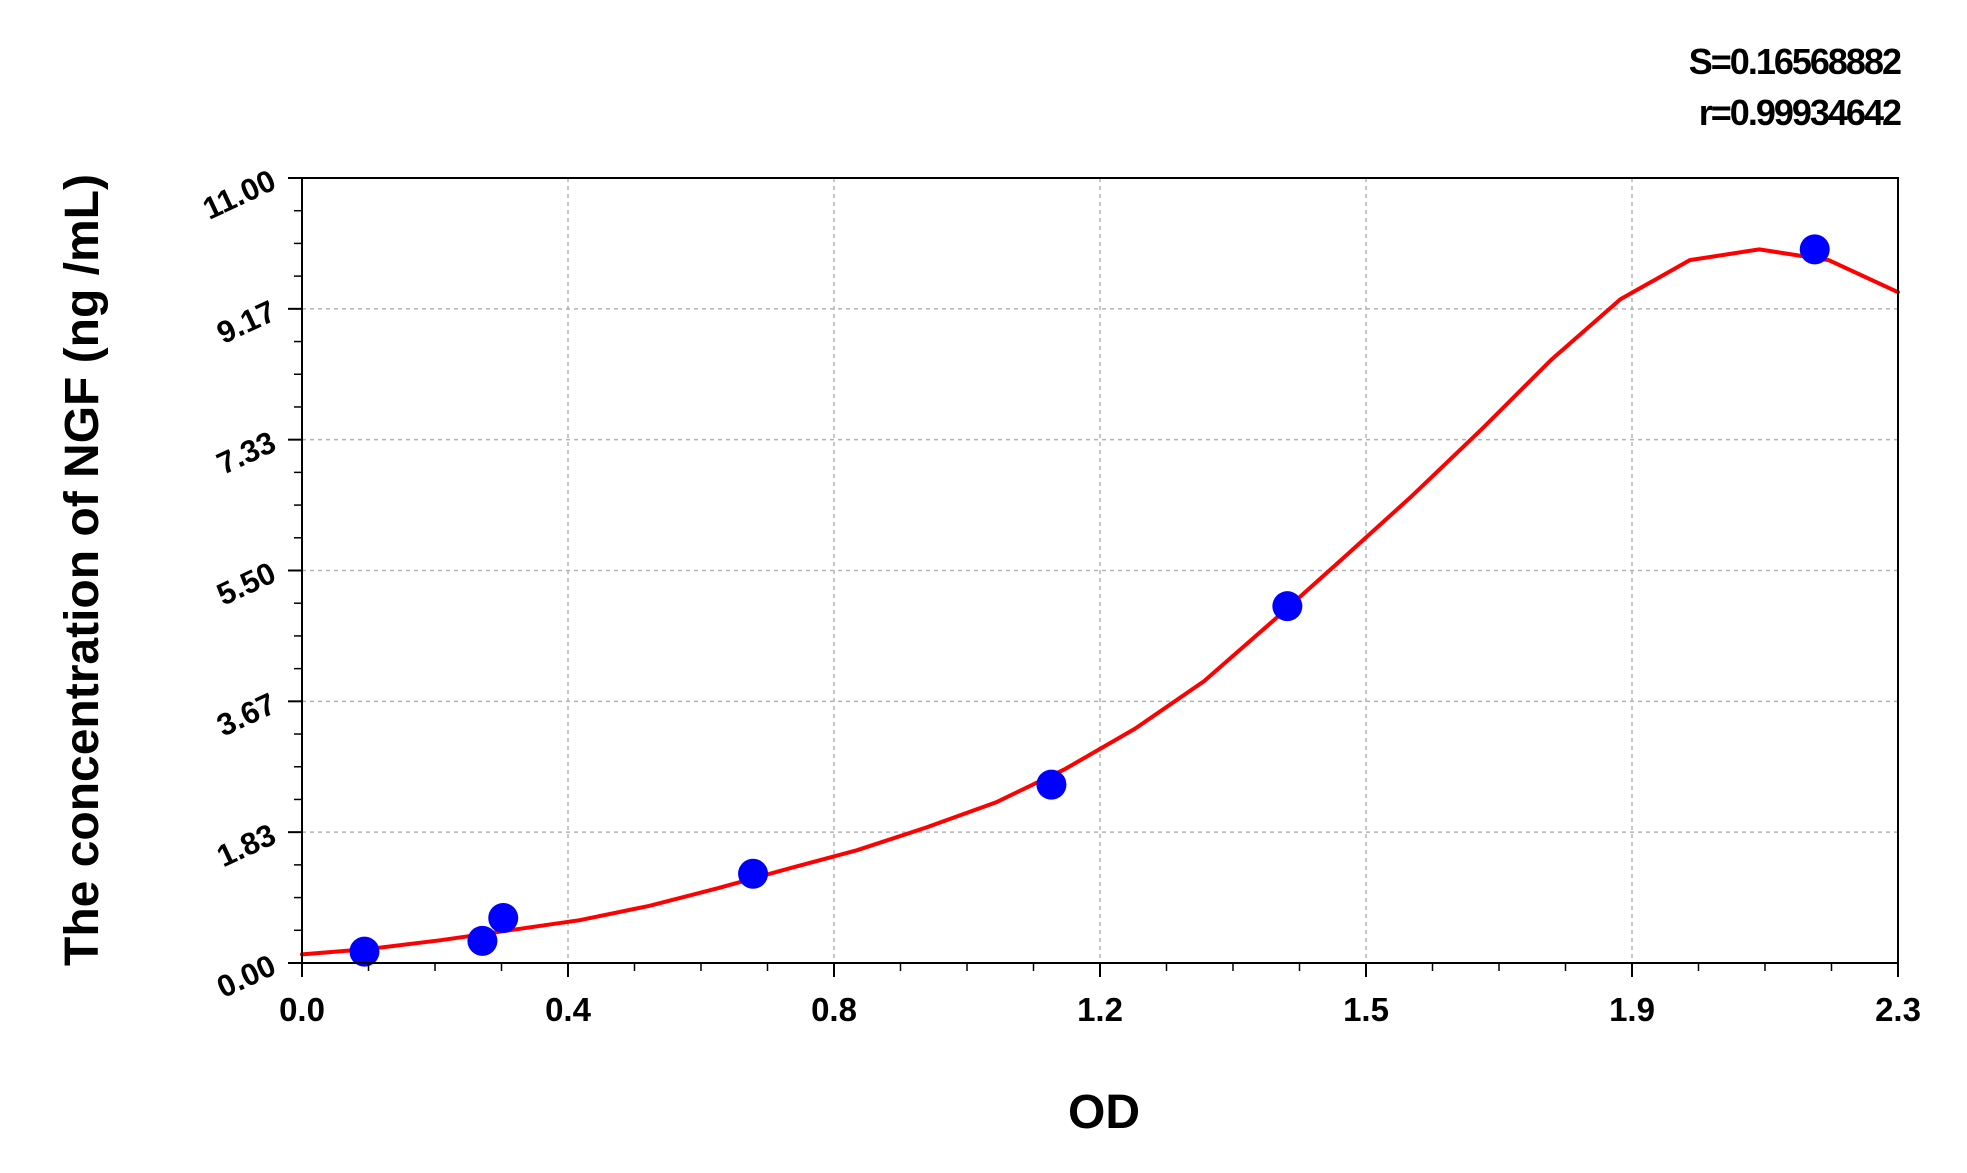 Image resolution: width=1967 pixels, height=1173 pixels. Describe the element at coordinates (82, 570) in the screenshot. I see `y-axis-title: The concentration of NGF (ng /mL)` at that location.